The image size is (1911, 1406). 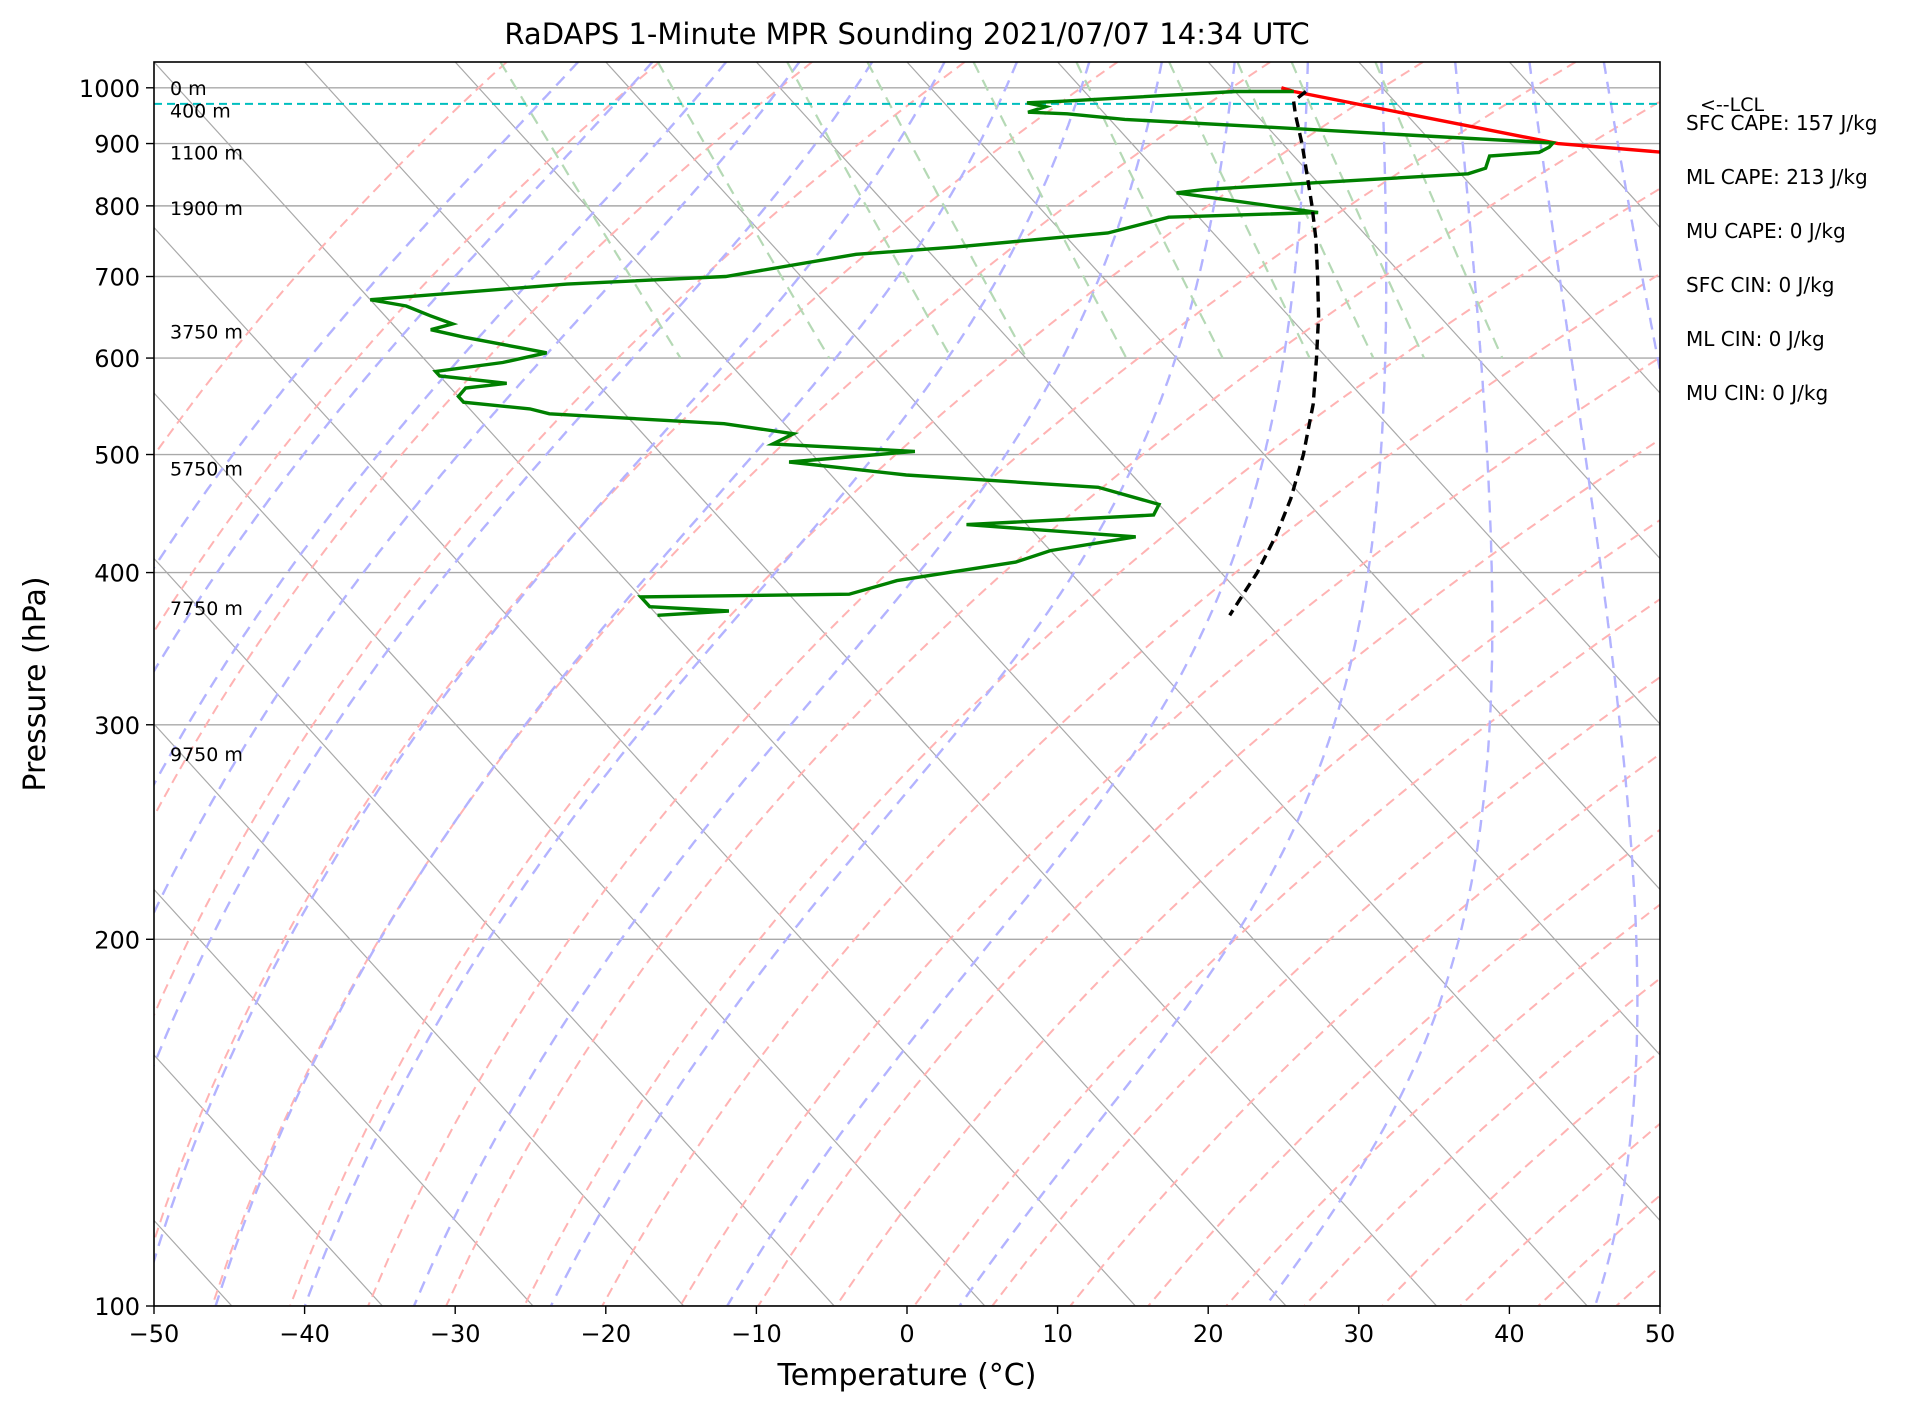 What do you see at coordinates (1760, 285) in the screenshot?
I see `stat-label: SFC CIN: 0 J/kg` at bounding box center [1760, 285].